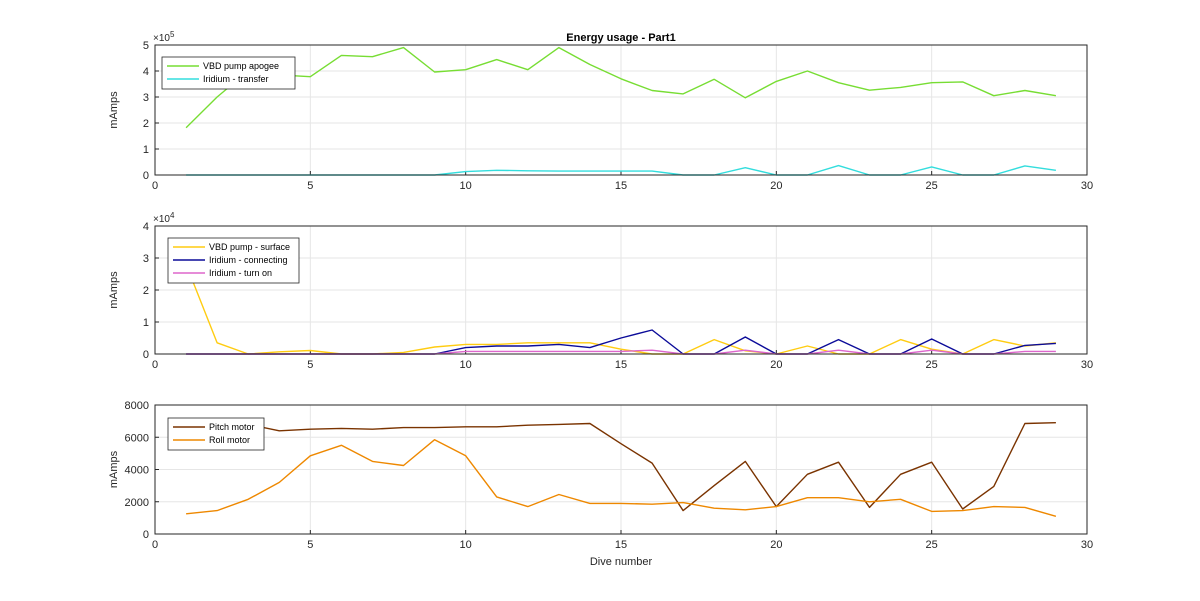  I want to click on series-line-vbd-surface, so click(620, 309).